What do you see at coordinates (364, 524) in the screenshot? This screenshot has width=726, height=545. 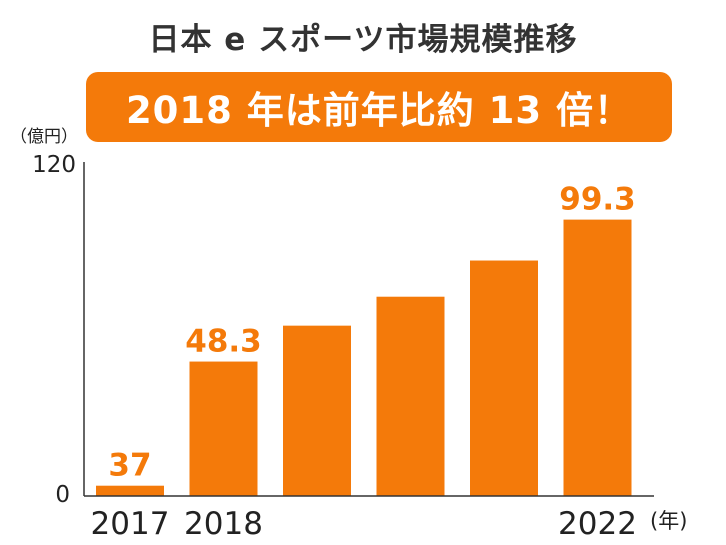 I see `x-ticks-group: 2017 2018 2022` at bounding box center [364, 524].